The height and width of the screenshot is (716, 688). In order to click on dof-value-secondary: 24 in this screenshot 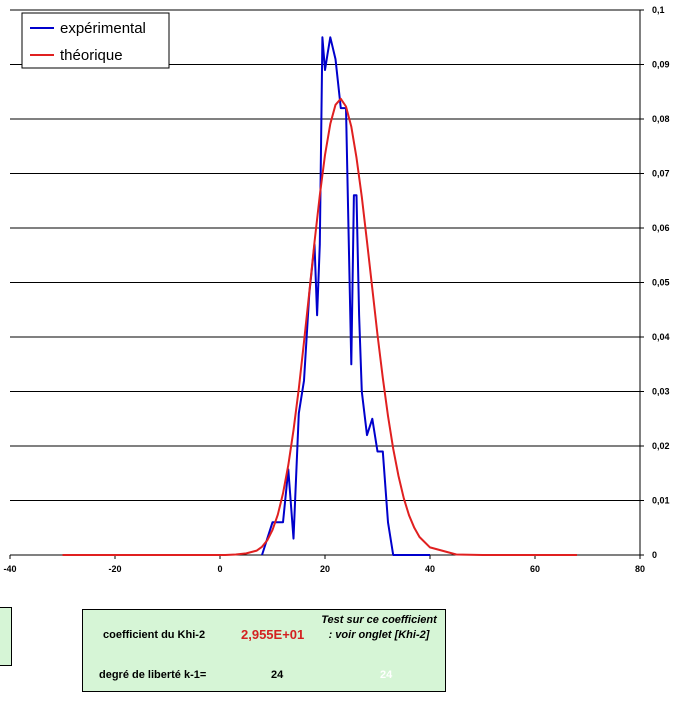, I will do `click(386, 675)`.